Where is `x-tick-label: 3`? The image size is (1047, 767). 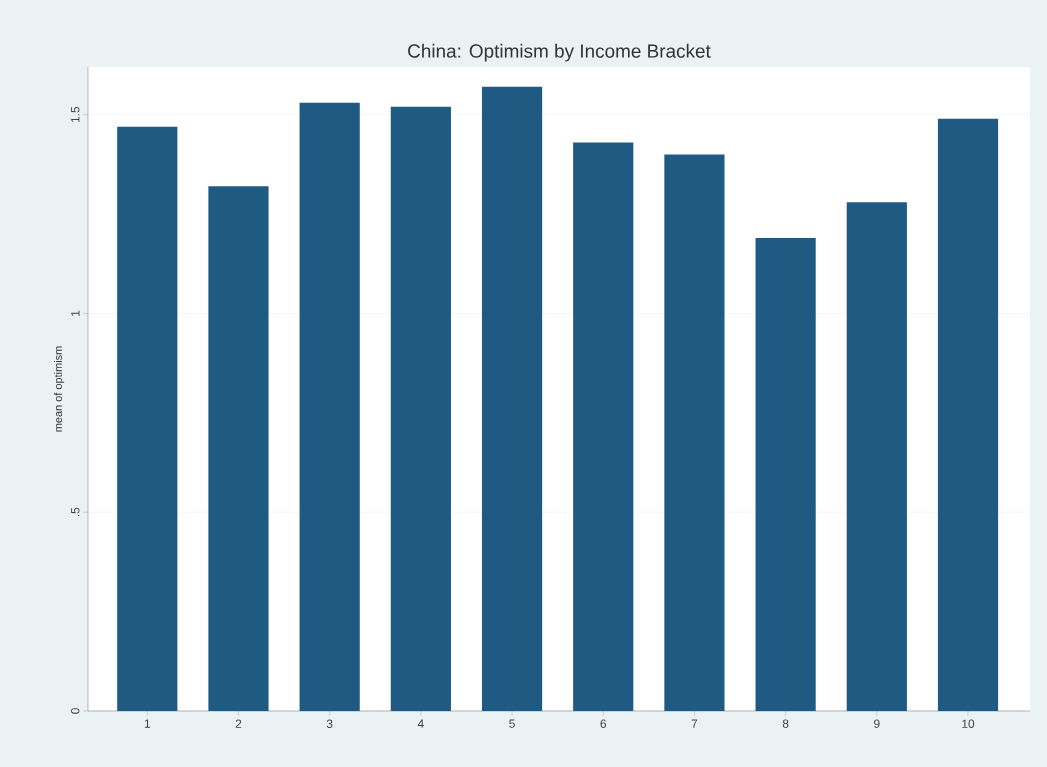 x-tick-label: 3 is located at coordinates (329, 723).